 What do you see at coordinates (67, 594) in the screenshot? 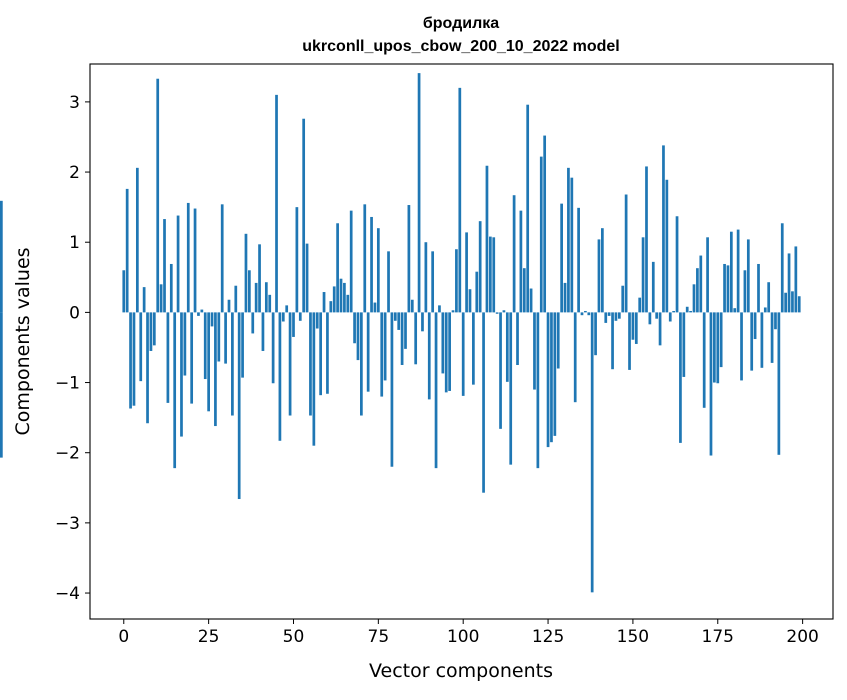
I see `y-tick-label: −4` at bounding box center [67, 594].